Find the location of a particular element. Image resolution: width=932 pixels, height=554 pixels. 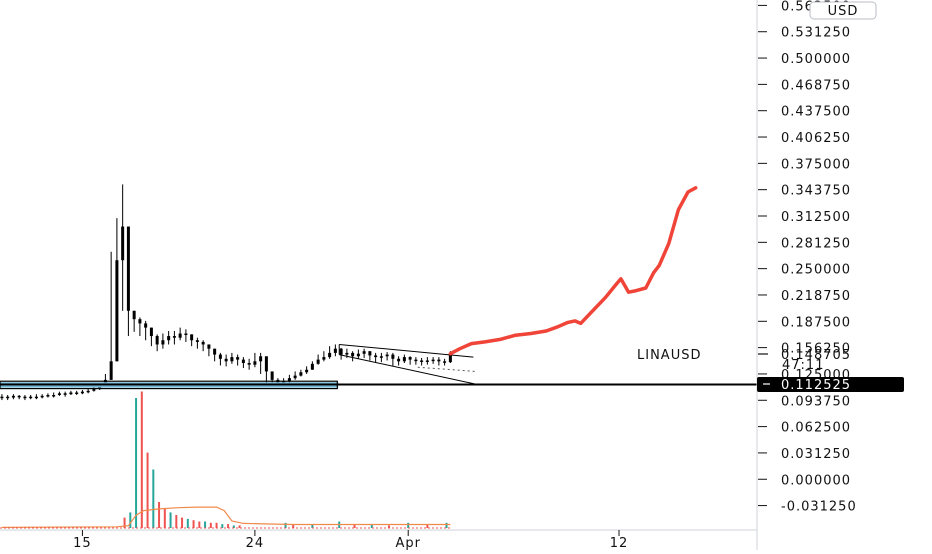

projection-path is located at coordinates (573, 271).